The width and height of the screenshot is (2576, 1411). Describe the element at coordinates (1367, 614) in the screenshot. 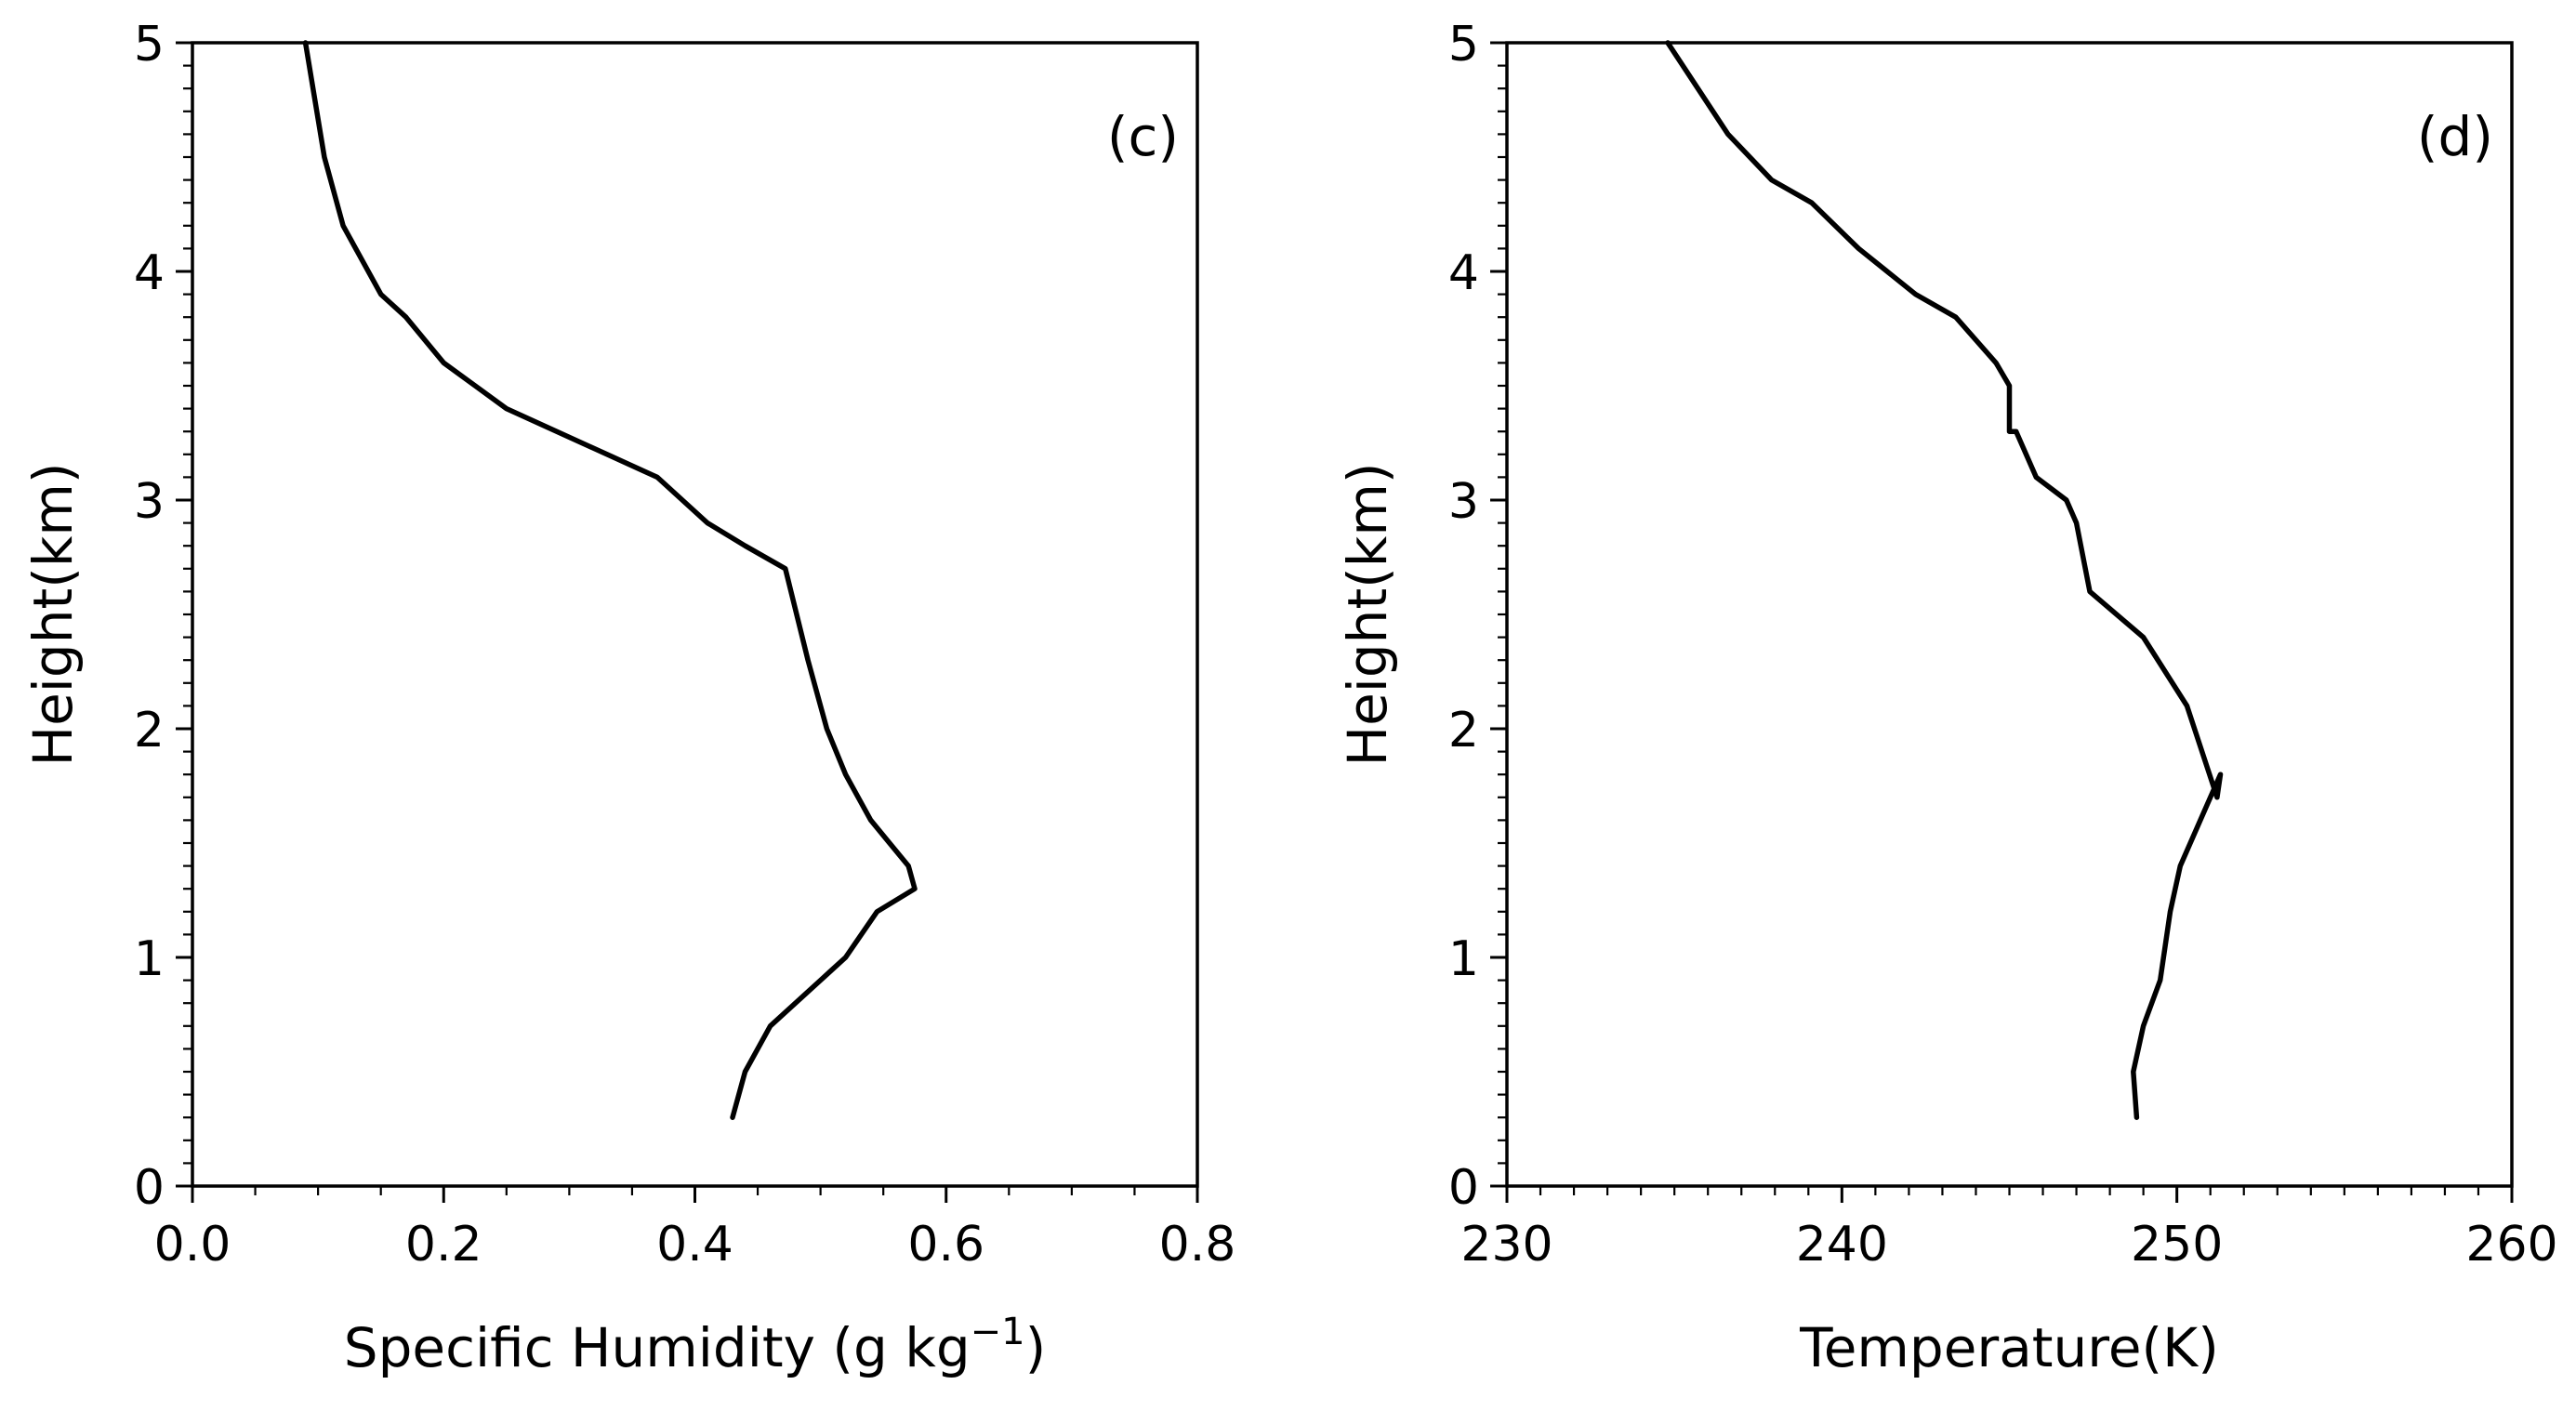

I see `panel-d-y-axis-label: Height(km)` at that location.